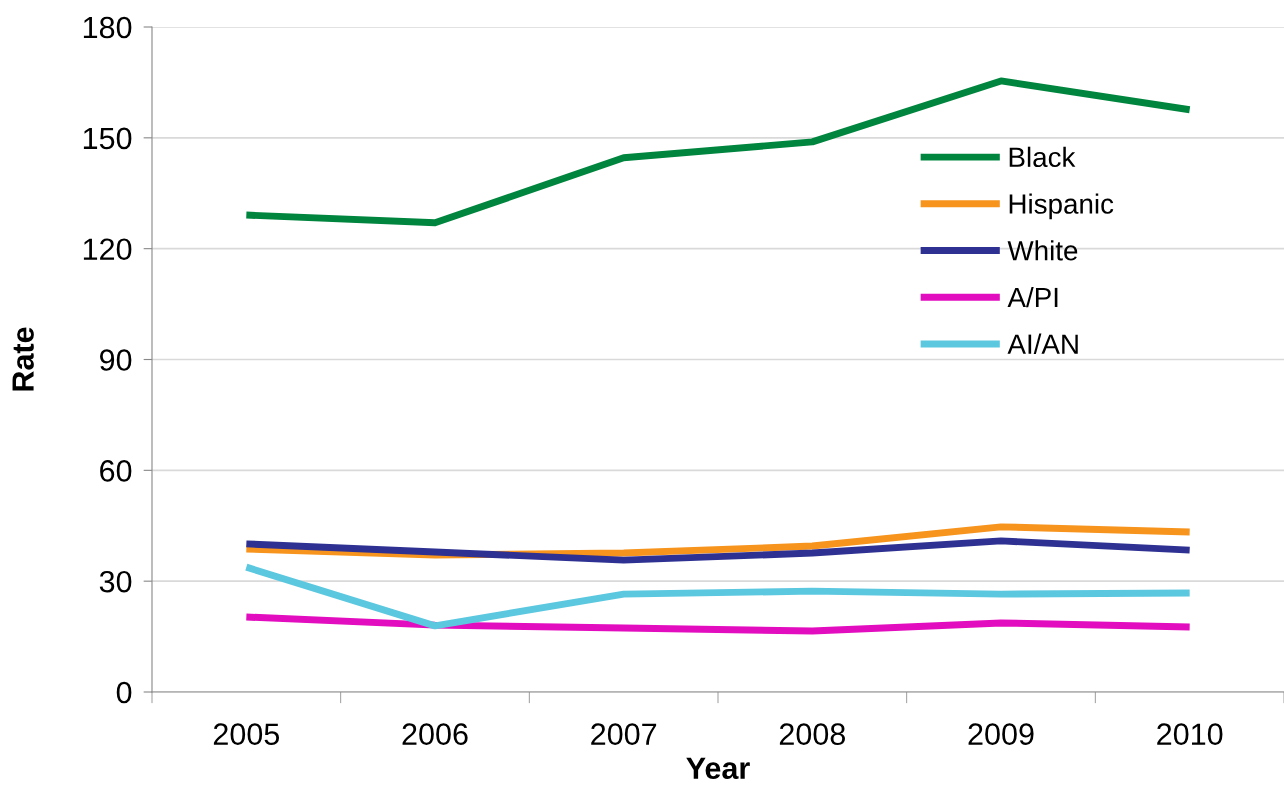 The height and width of the screenshot is (805, 1284). I want to click on legend-label: A/PI, so click(1032, 297).